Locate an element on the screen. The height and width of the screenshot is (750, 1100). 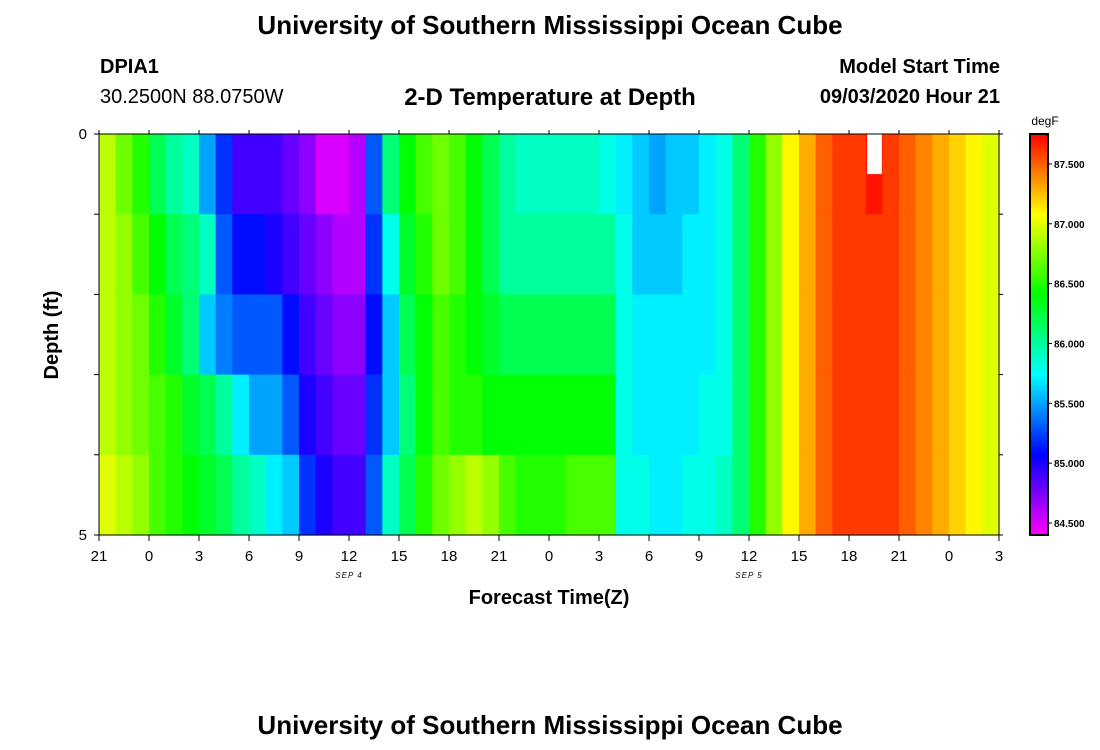
x-tick-label: 0 is located at coordinates (949, 556).